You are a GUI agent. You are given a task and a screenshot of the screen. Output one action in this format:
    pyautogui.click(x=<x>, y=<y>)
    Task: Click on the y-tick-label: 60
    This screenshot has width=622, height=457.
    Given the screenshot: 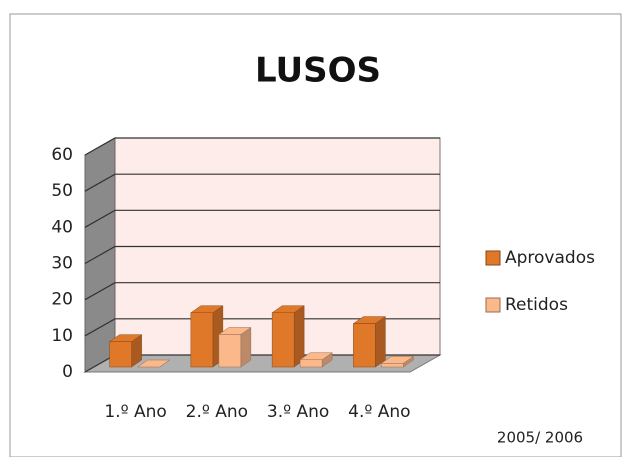 What is the action you would take?
    pyautogui.click(x=62, y=155)
    